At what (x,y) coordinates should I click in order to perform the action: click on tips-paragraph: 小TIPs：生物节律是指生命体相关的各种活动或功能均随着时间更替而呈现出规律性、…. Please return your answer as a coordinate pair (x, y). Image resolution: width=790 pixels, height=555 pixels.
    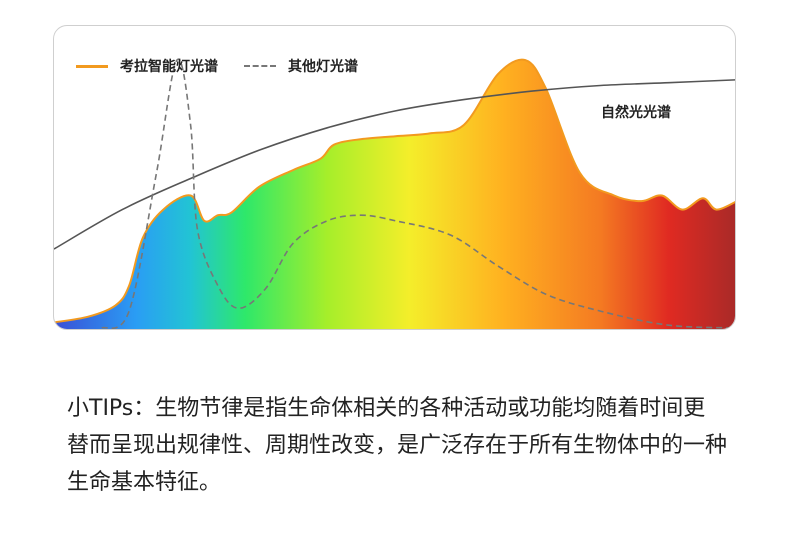
    Looking at the image, I should click on (397, 445).